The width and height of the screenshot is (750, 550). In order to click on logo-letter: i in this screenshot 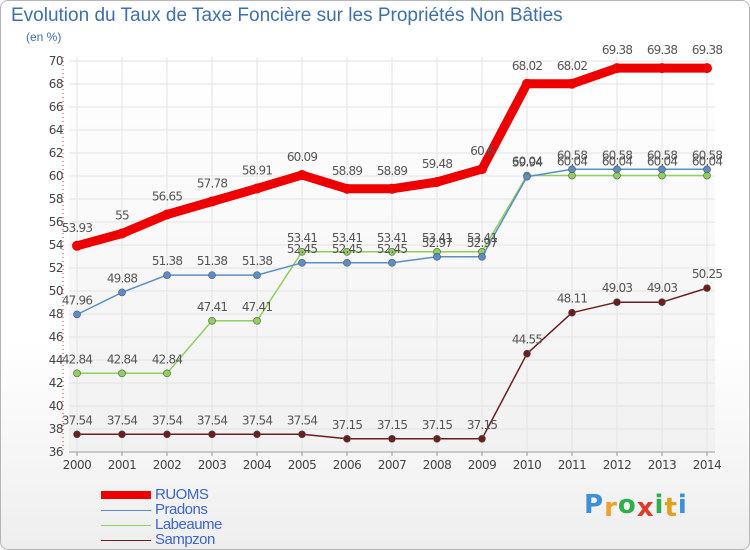, I will do `click(682, 505)`.